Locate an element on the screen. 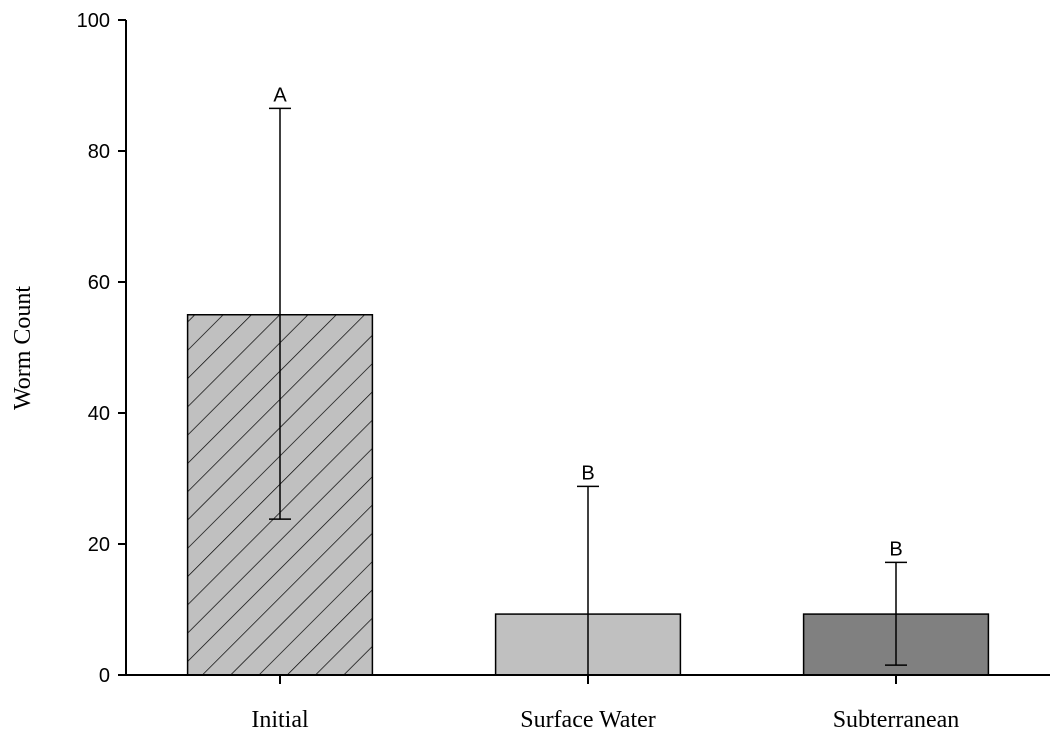  y-tick-label: 80 is located at coordinates (99, 152).